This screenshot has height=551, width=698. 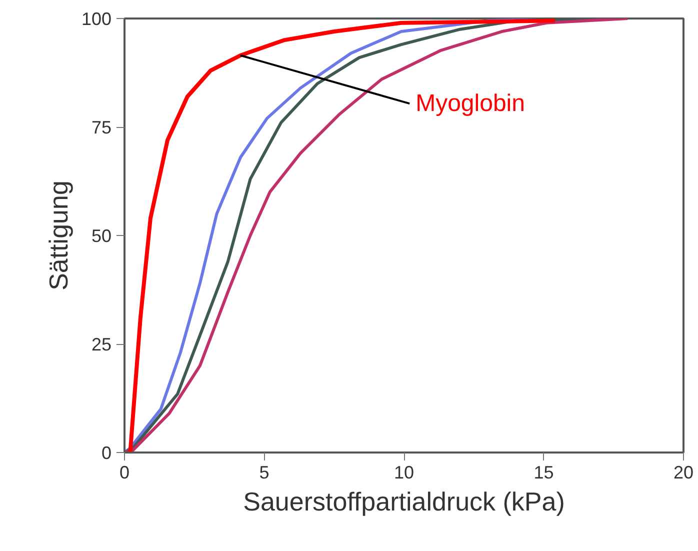 What do you see at coordinates (544, 472) in the screenshot?
I see `x-tick-label: 15` at bounding box center [544, 472].